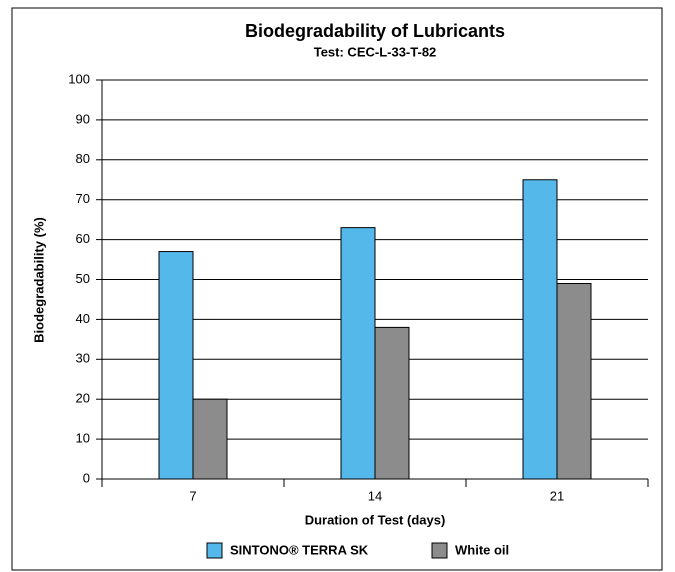  What do you see at coordinates (83, 278) in the screenshot?
I see `y-tick-label: 50` at bounding box center [83, 278].